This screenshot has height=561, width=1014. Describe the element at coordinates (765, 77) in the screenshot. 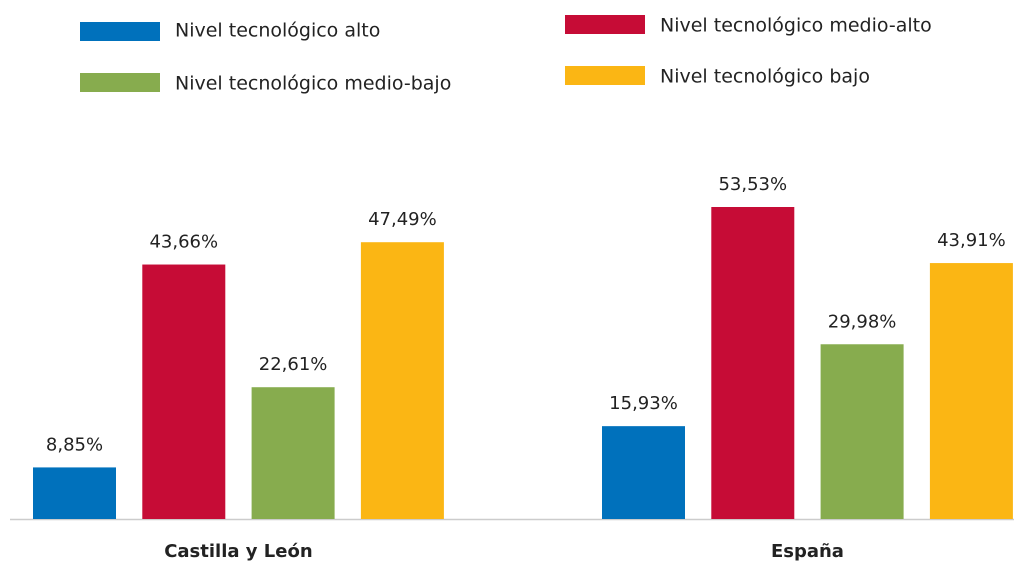

I see `legend-label: Nivel tecnológico bajo` at that location.